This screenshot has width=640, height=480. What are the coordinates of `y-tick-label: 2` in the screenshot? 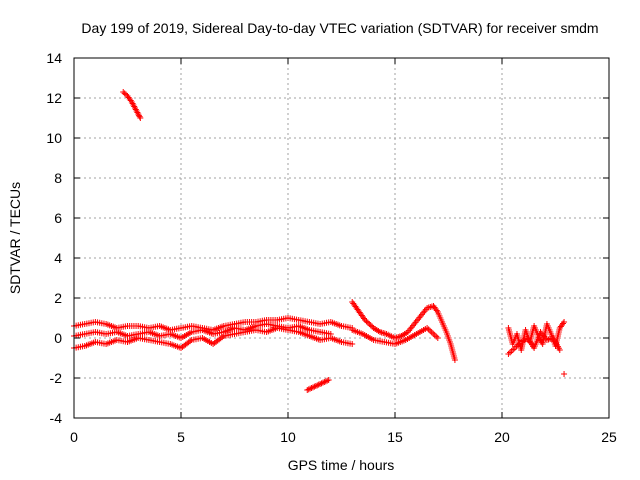 It's located at (58, 298).